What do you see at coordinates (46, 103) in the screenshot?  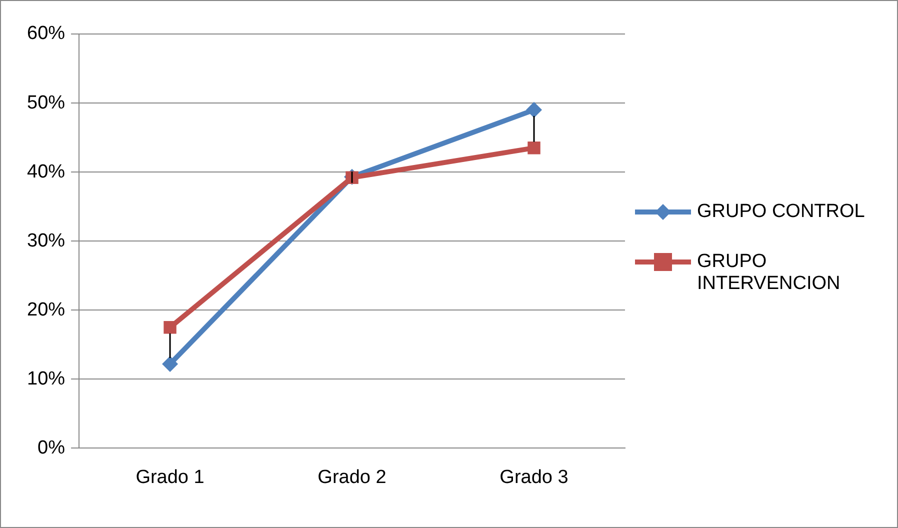 I see `y-tick-label: 50%` at bounding box center [46, 103].